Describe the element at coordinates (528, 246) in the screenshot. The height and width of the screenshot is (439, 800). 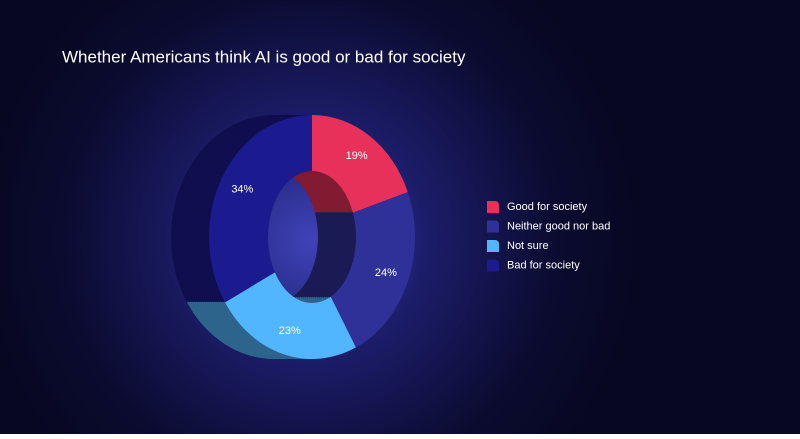
I see `legend-label: Not sure` at that location.